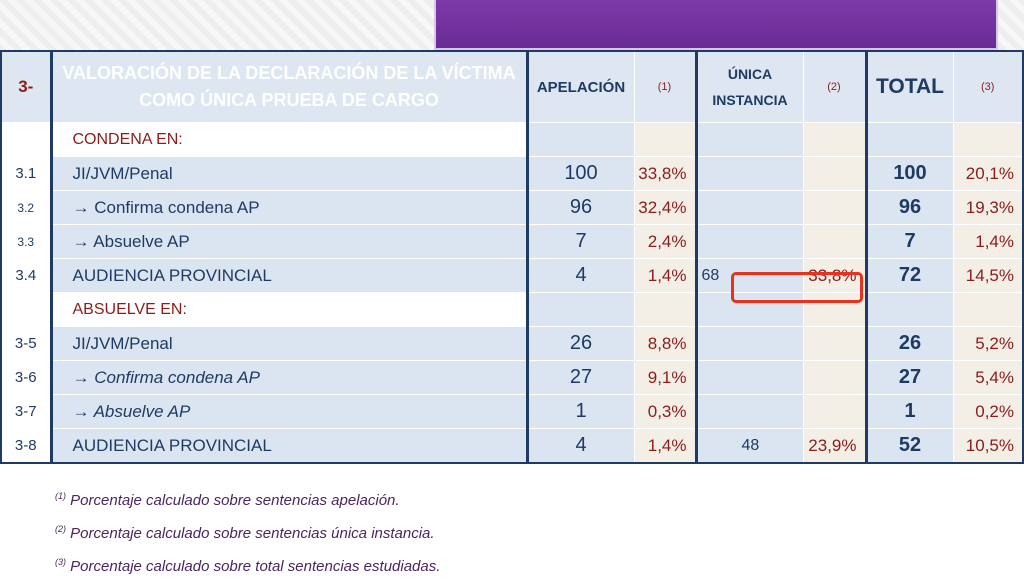 This screenshot has width=1024, height=581. Describe the element at coordinates (580, 207) in the screenshot. I see `apelacion-value: 96` at that location.